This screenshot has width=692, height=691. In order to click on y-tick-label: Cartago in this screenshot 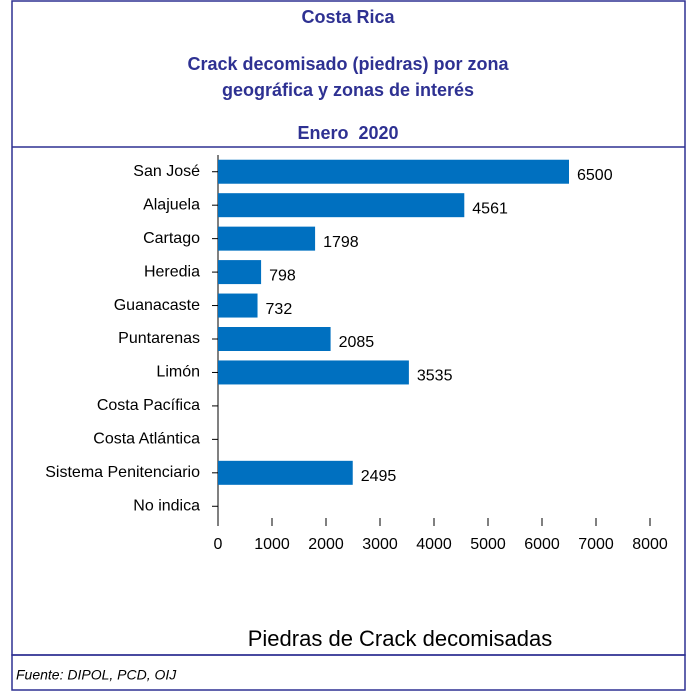, I will do `click(171, 238)`.